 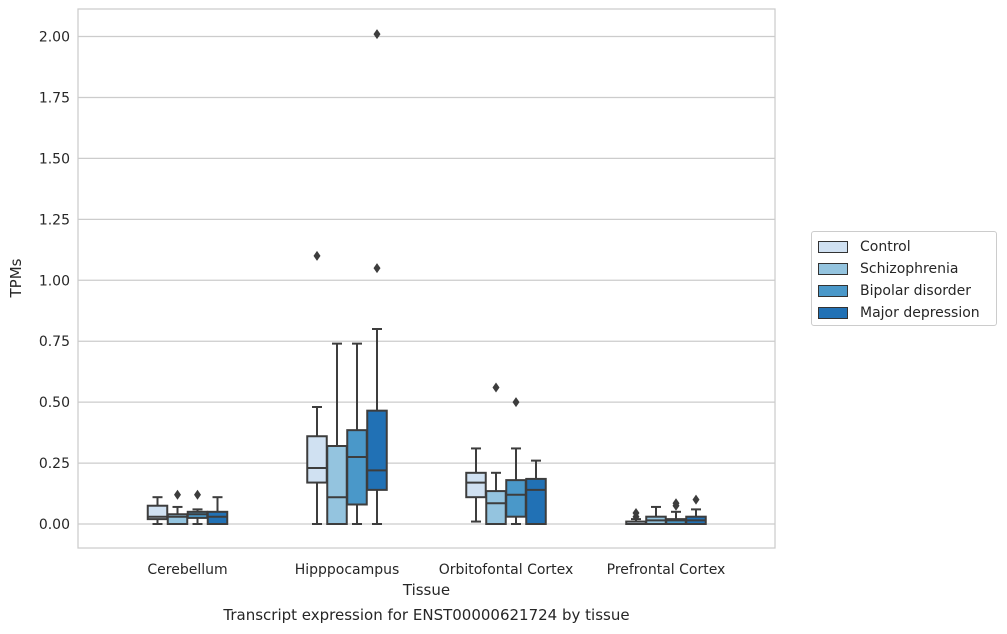 I want to click on y-tick-label: 1.00, so click(x=54, y=281).